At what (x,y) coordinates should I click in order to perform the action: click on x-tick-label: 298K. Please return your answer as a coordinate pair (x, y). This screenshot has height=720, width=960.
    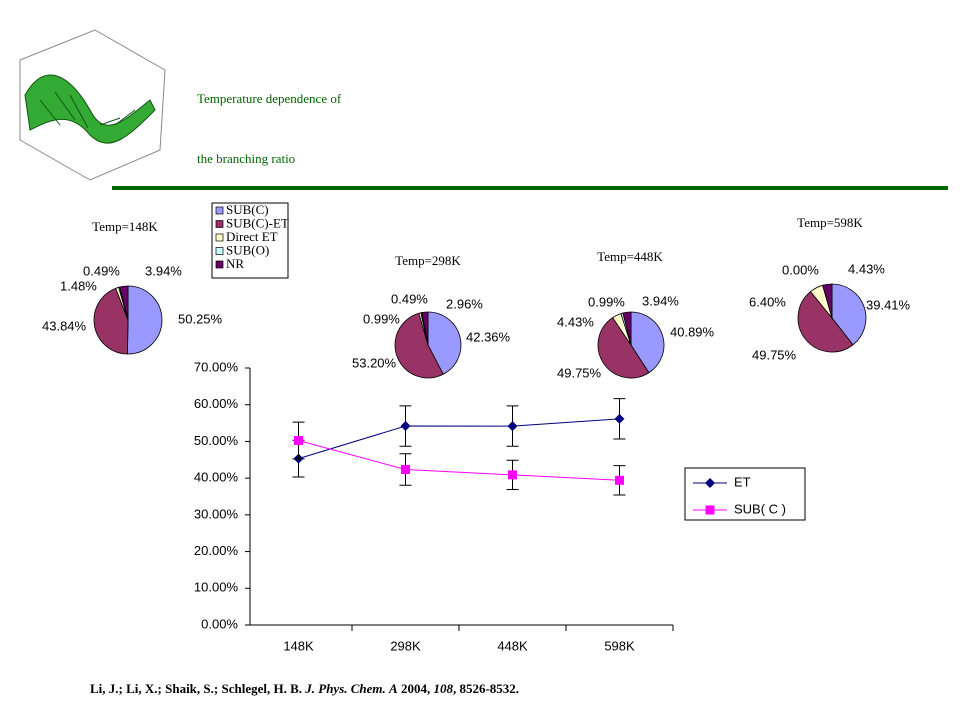
    Looking at the image, I should click on (405, 645).